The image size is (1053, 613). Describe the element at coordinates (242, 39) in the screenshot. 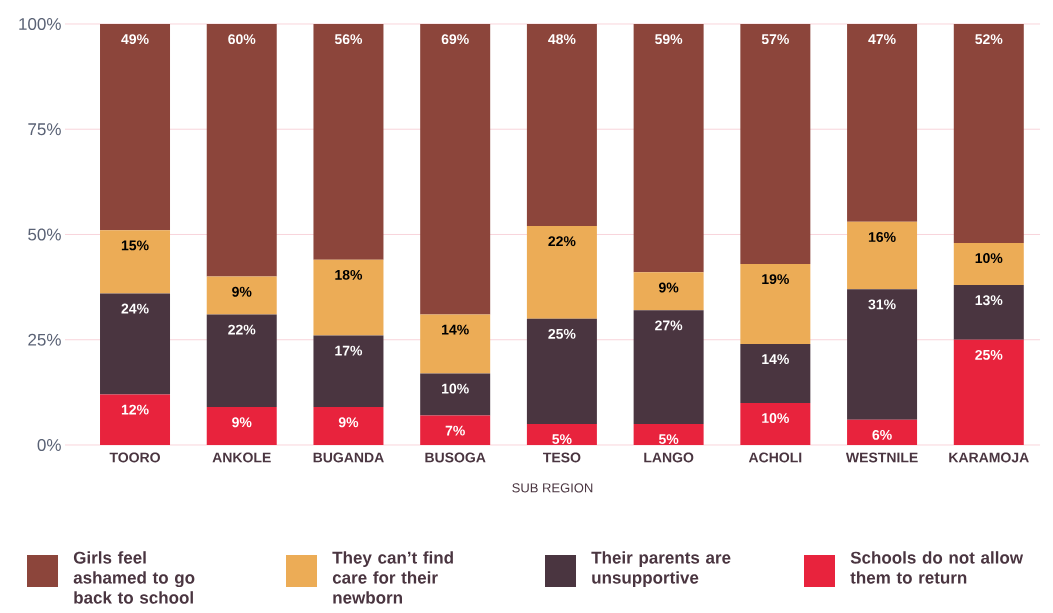

I see `data-label: 60%` at that location.